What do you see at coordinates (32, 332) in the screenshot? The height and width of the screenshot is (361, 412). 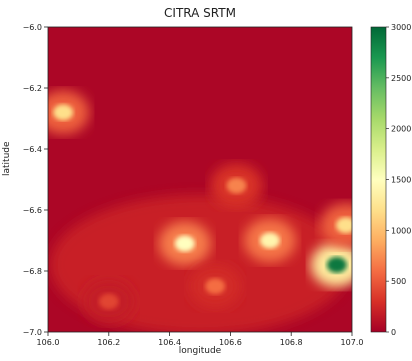 I see `y-tick-label: −7.0` at bounding box center [32, 332].